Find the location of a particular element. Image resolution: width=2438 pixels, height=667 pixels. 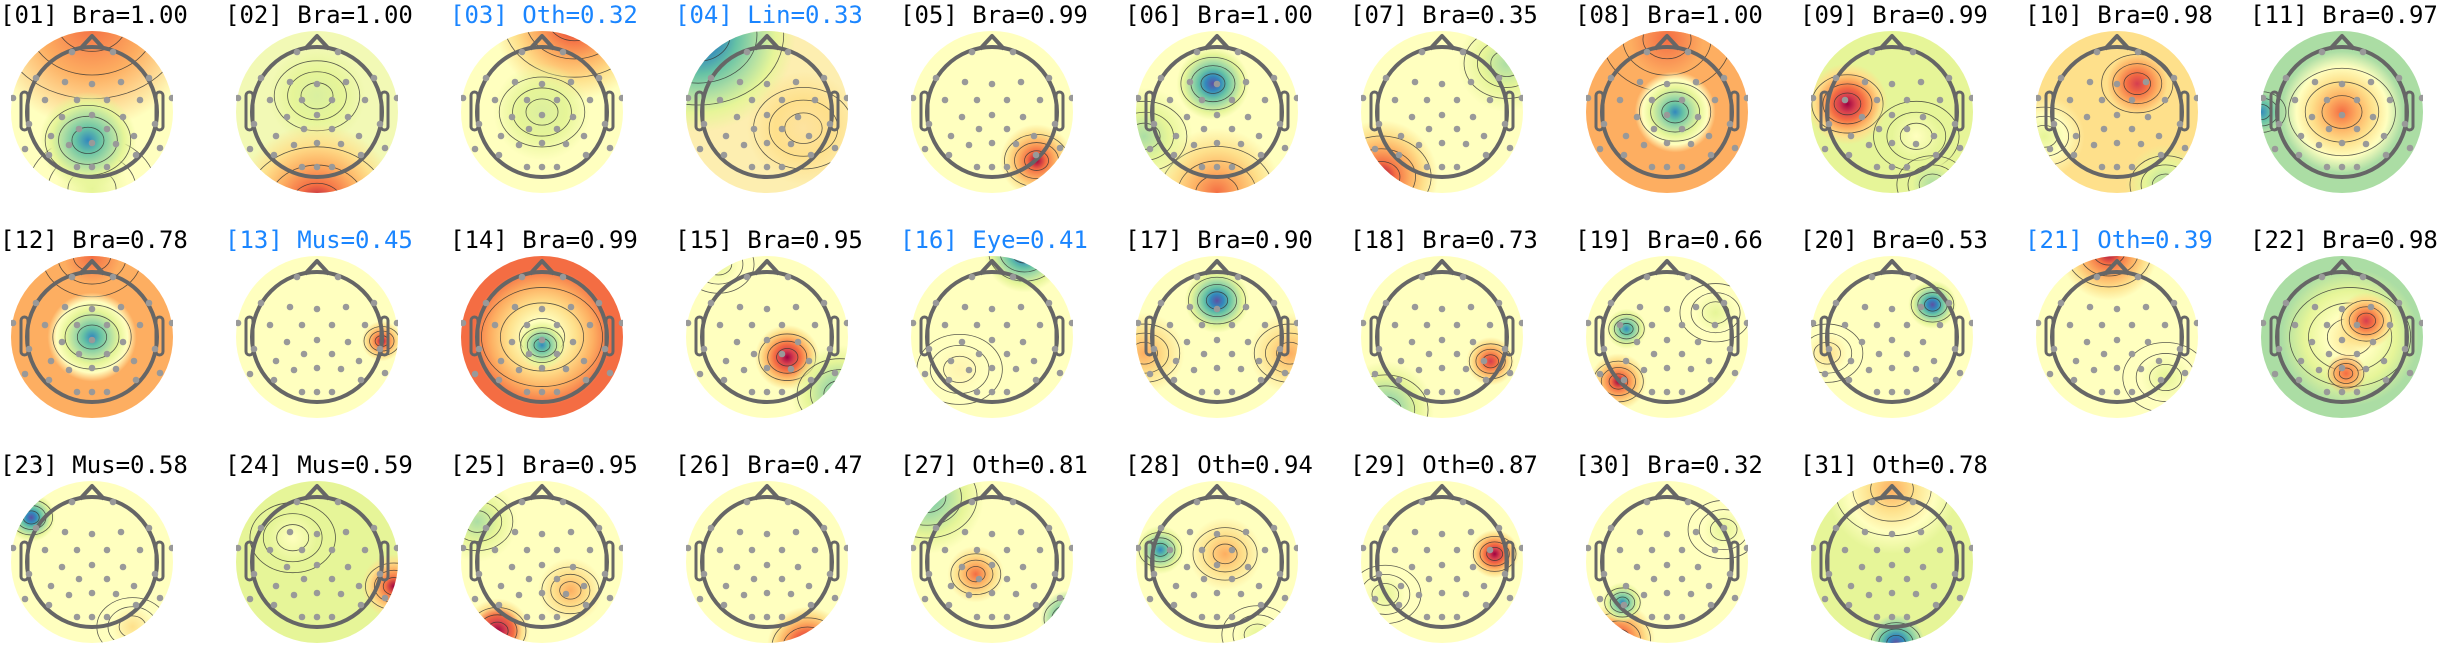

component-label: [09] Bra=0.99 is located at coordinates (1894, 15).